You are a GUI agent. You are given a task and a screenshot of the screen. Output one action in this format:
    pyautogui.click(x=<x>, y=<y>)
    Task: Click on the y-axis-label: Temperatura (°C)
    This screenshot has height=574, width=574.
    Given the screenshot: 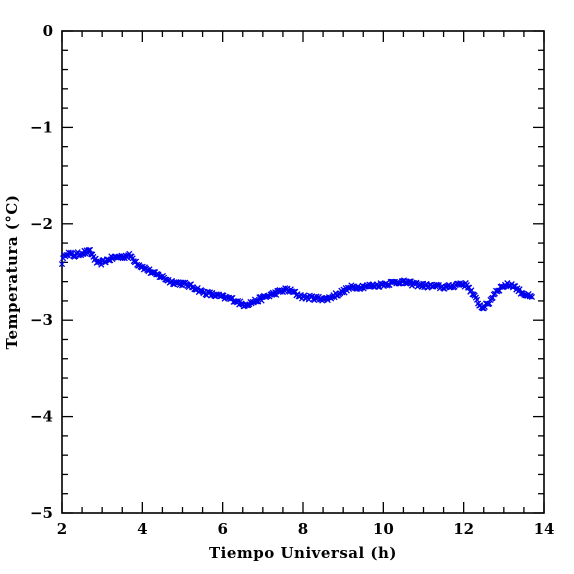 What is the action you would take?
    pyautogui.click(x=12, y=272)
    